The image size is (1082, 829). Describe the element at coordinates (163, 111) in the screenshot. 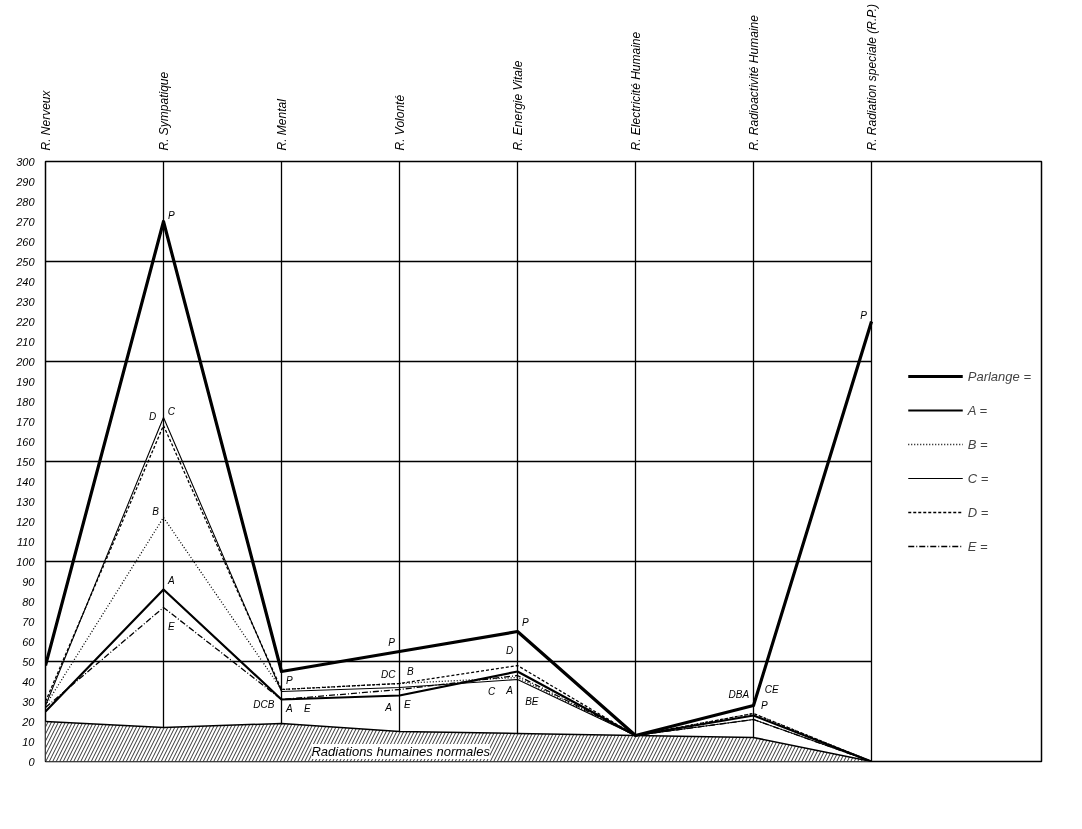

I see `x-tick-label: R. Sympatique` at that location.